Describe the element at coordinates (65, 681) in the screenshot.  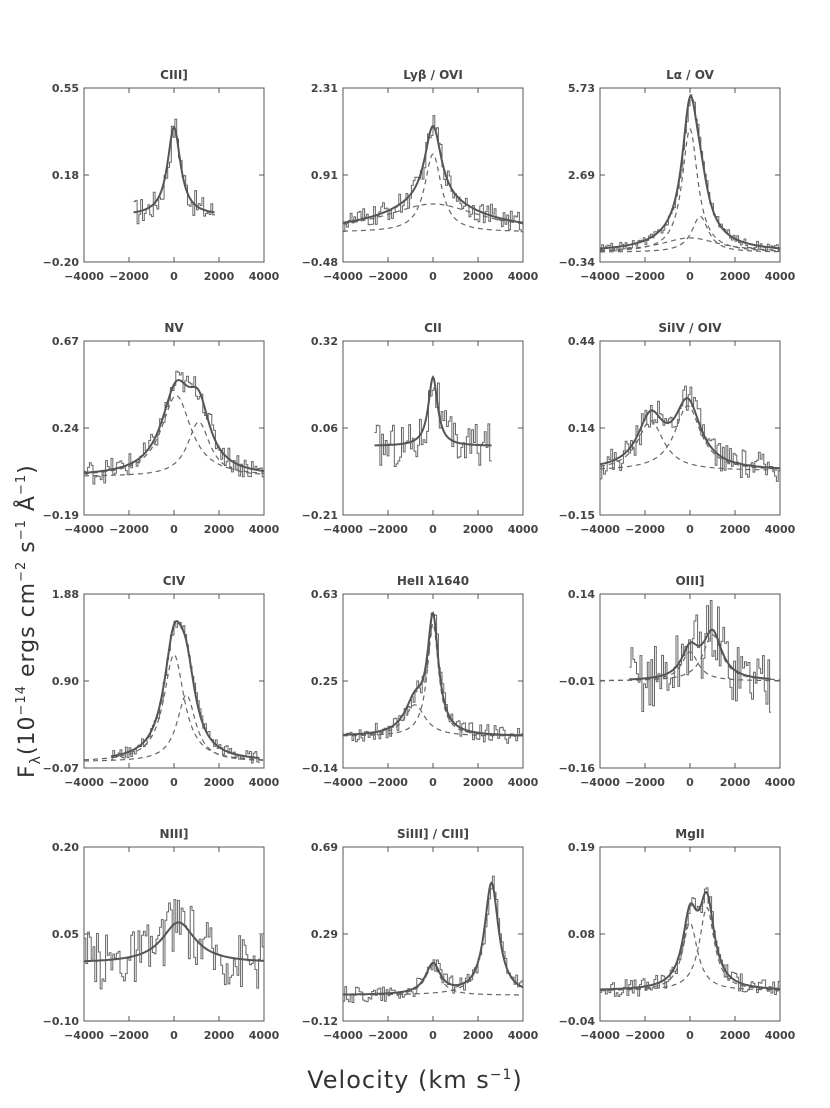
I see `y-tick-label: 0.90` at that location.